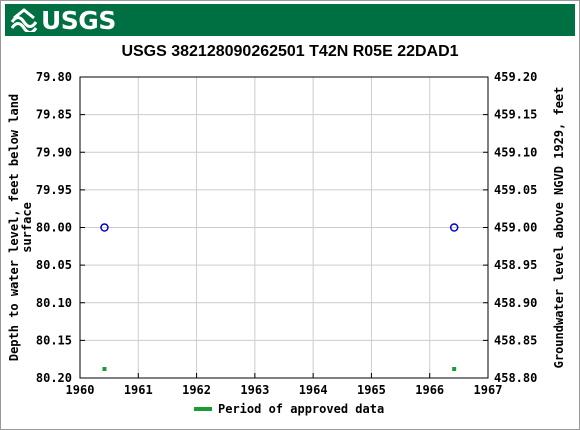 The image size is (580, 430). I want to click on usgs-header-bar: USGS, so click(290, 20).